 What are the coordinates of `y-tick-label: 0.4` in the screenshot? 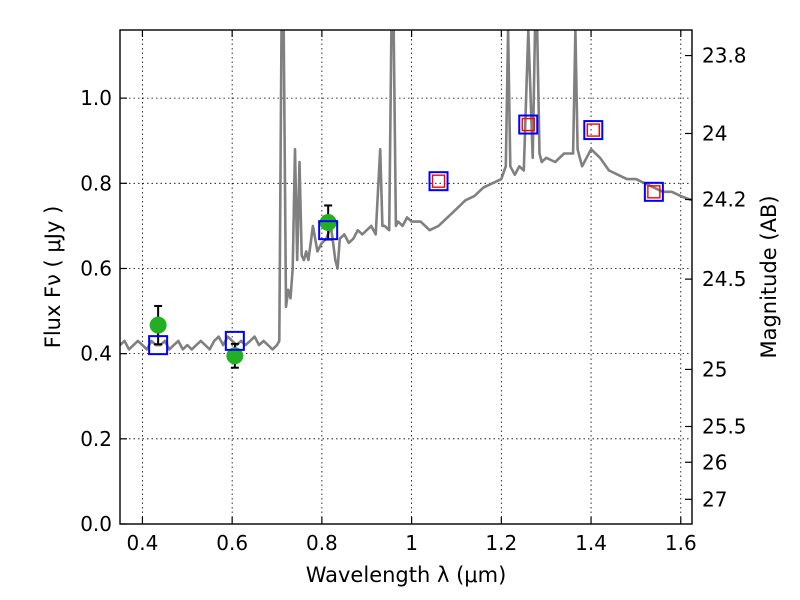 It's located at (96, 354).